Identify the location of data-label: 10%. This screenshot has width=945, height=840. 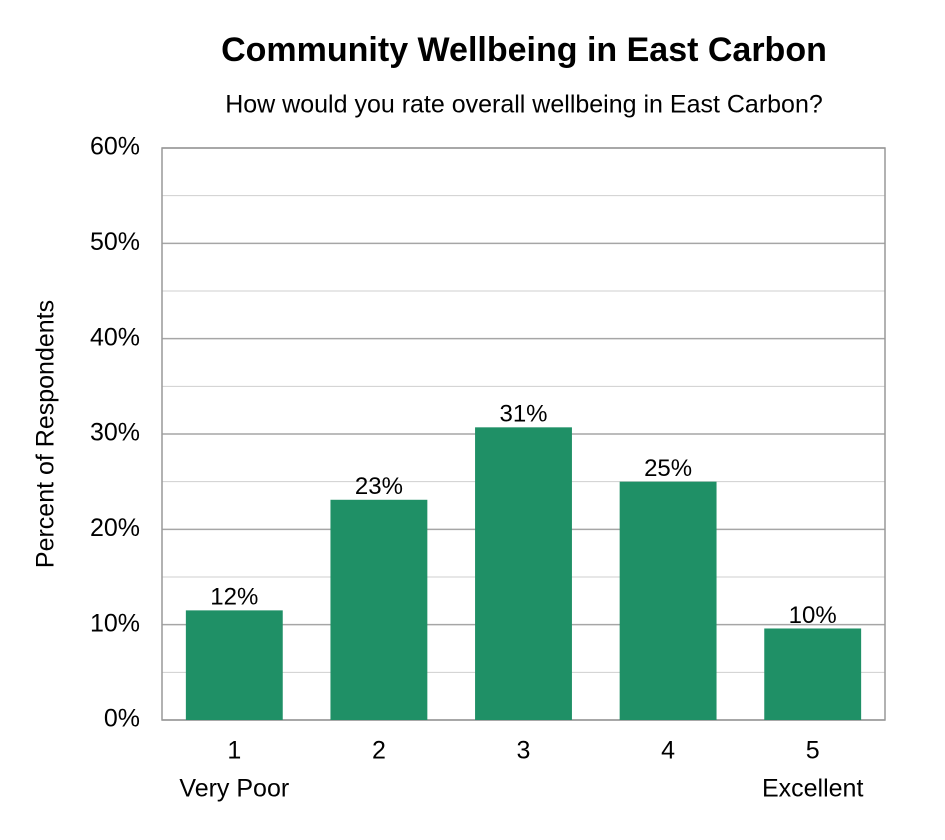
(813, 615).